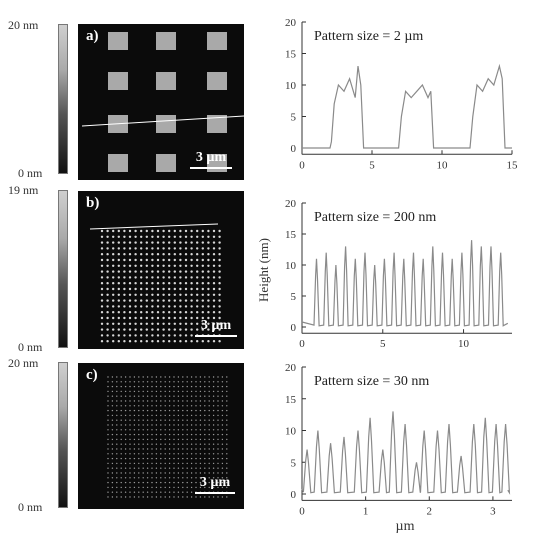 Image resolution: width=542 pixels, height=540 pixels. Describe the element at coordinates (211, 157) in the screenshot. I see `scale-bar-label: 3 µm` at that location.